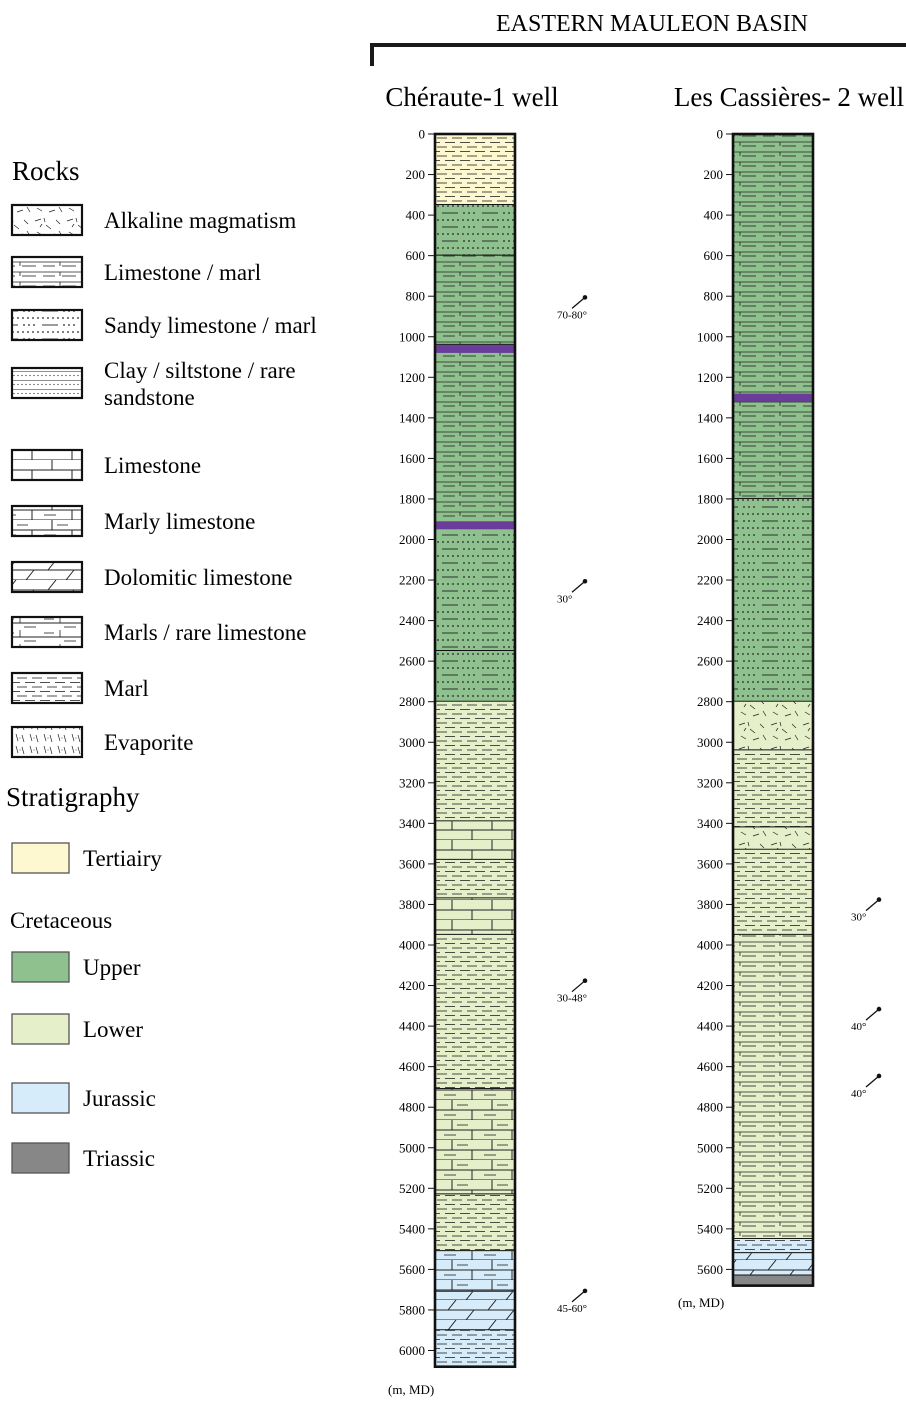 The image size is (906, 1401). What do you see at coordinates (710, 1188) in the screenshot?
I see `depth-tick-label: 5200` at bounding box center [710, 1188].